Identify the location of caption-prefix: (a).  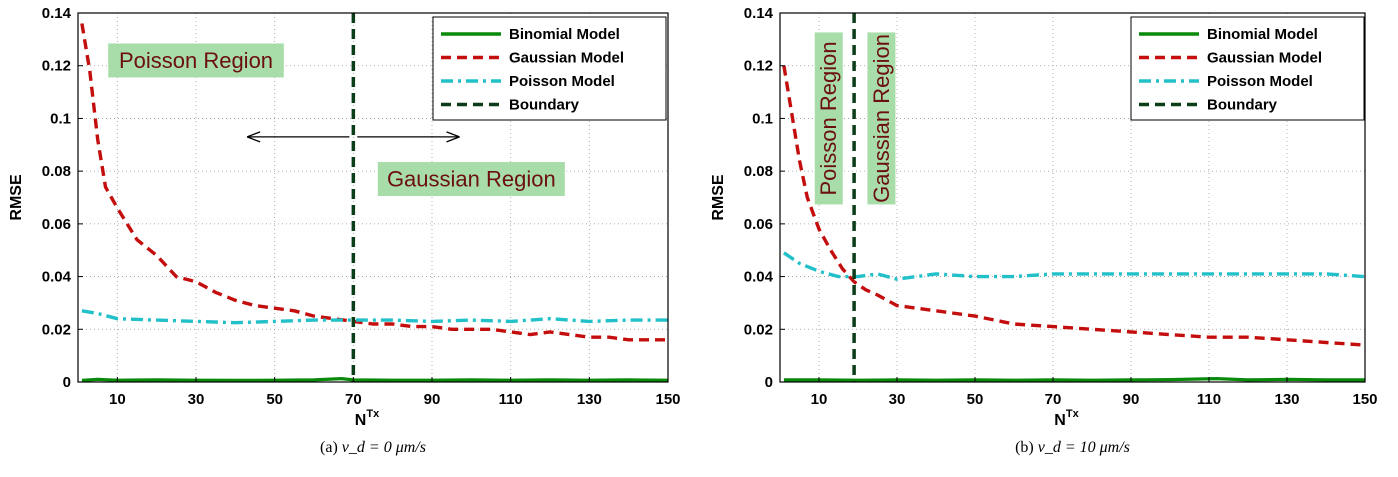
(331, 447).